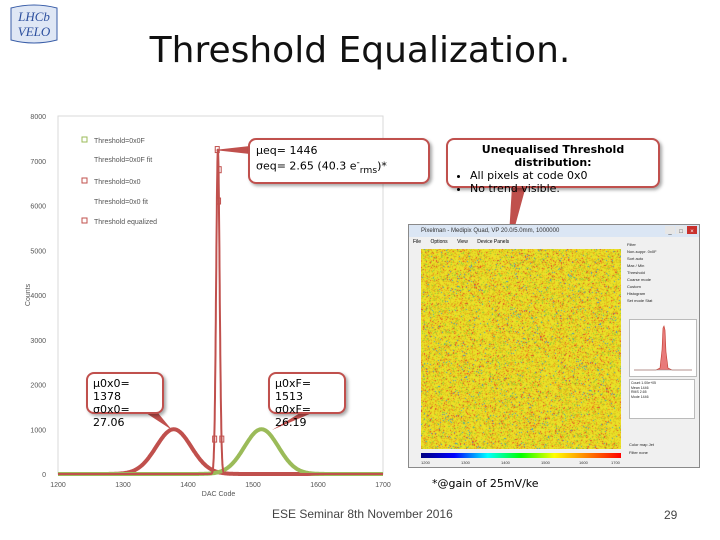 This screenshot has width=720, height=540. Describe the element at coordinates (318, 485) in the screenshot. I see `x-tick-label: 1600` at that location.